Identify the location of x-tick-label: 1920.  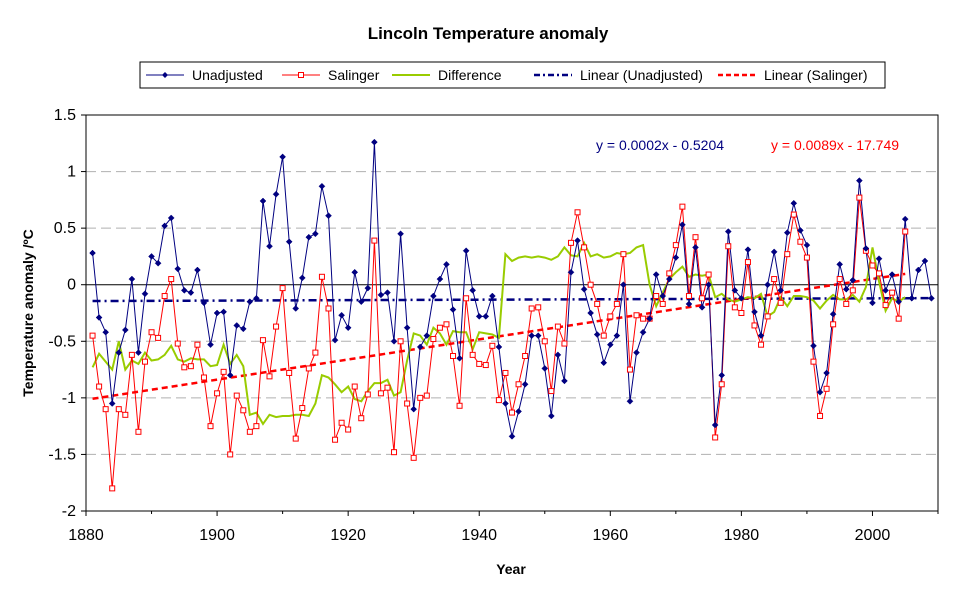
(348, 535).